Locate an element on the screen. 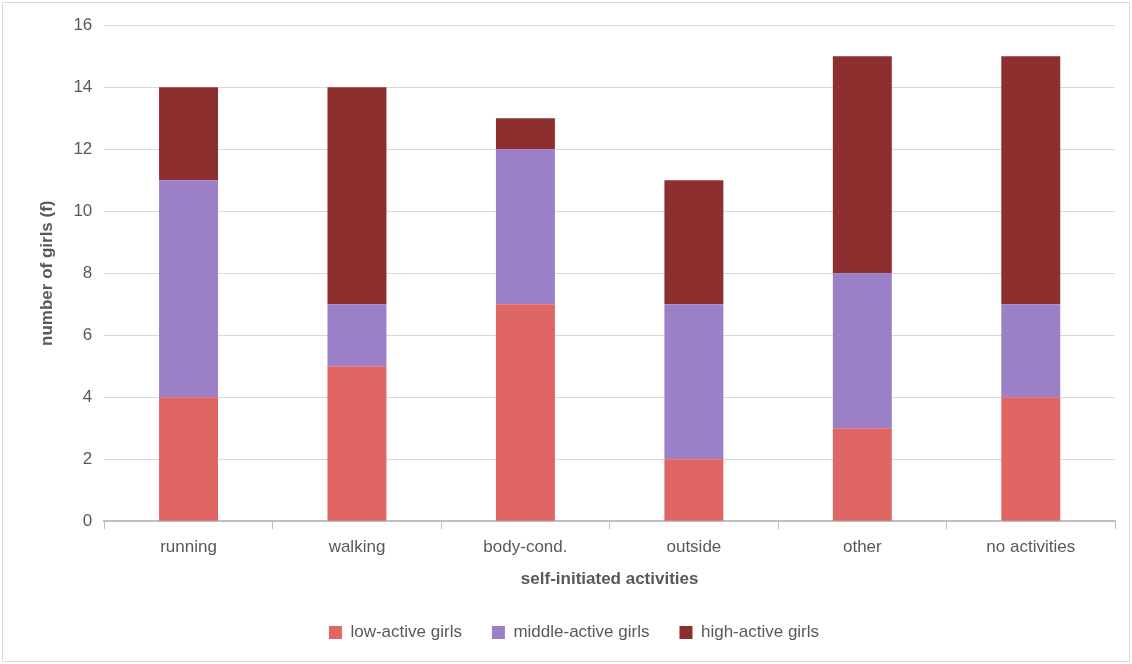 This screenshot has height=664, width=1132. x-tick-label: no activities is located at coordinates (1031, 547).